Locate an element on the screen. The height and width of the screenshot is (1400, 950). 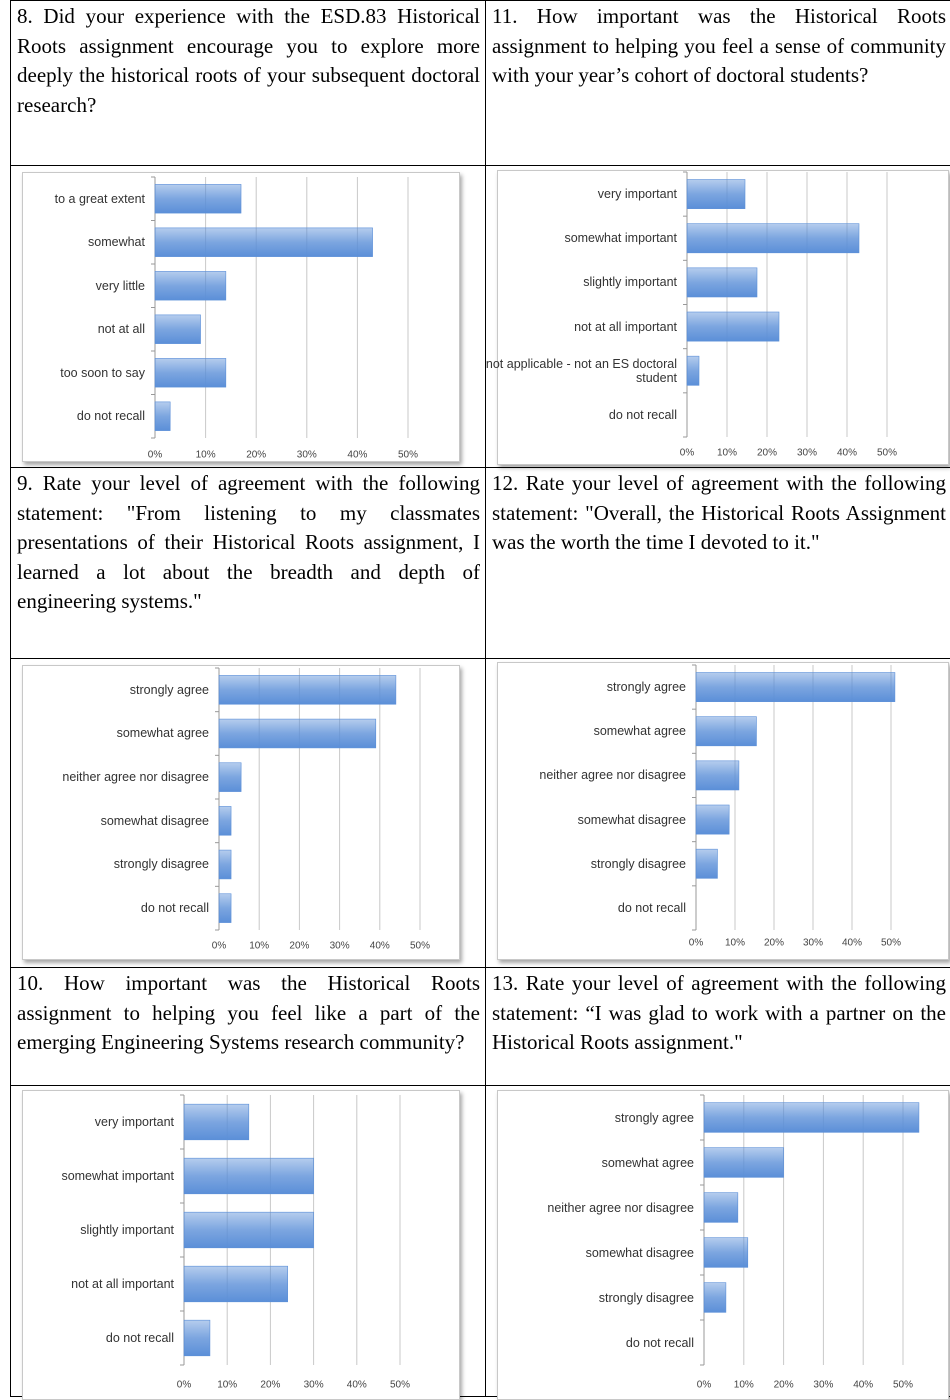
category-label: too soon to say is located at coordinates (102, 372).